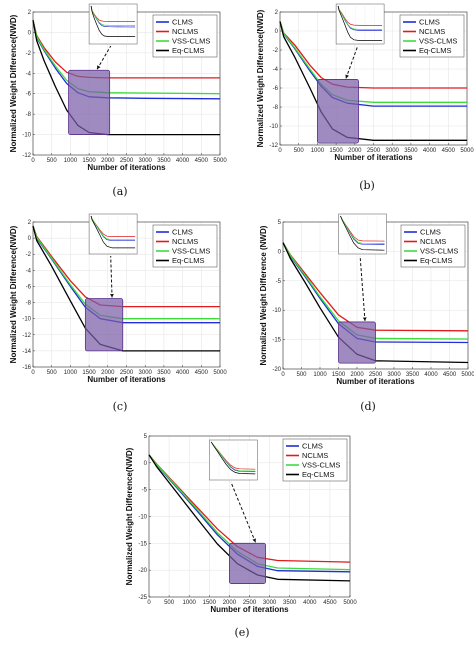  What do you see at coordinates (241, 632) in the screenshot?
I see `panel-caption: (e)` at bounding box center [241, 632].